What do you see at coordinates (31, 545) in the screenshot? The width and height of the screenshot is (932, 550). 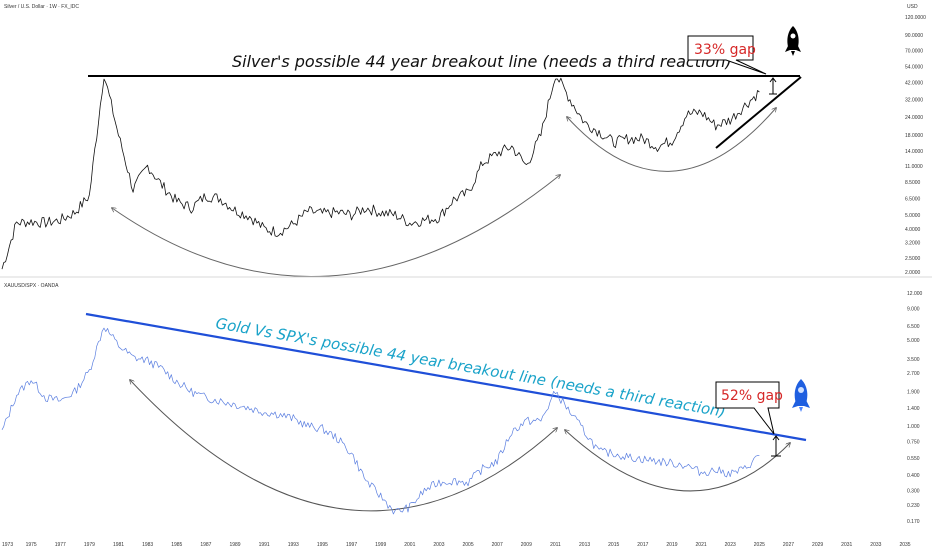 I see `x-tick-label: 1975` at bounding box center [31, 545].